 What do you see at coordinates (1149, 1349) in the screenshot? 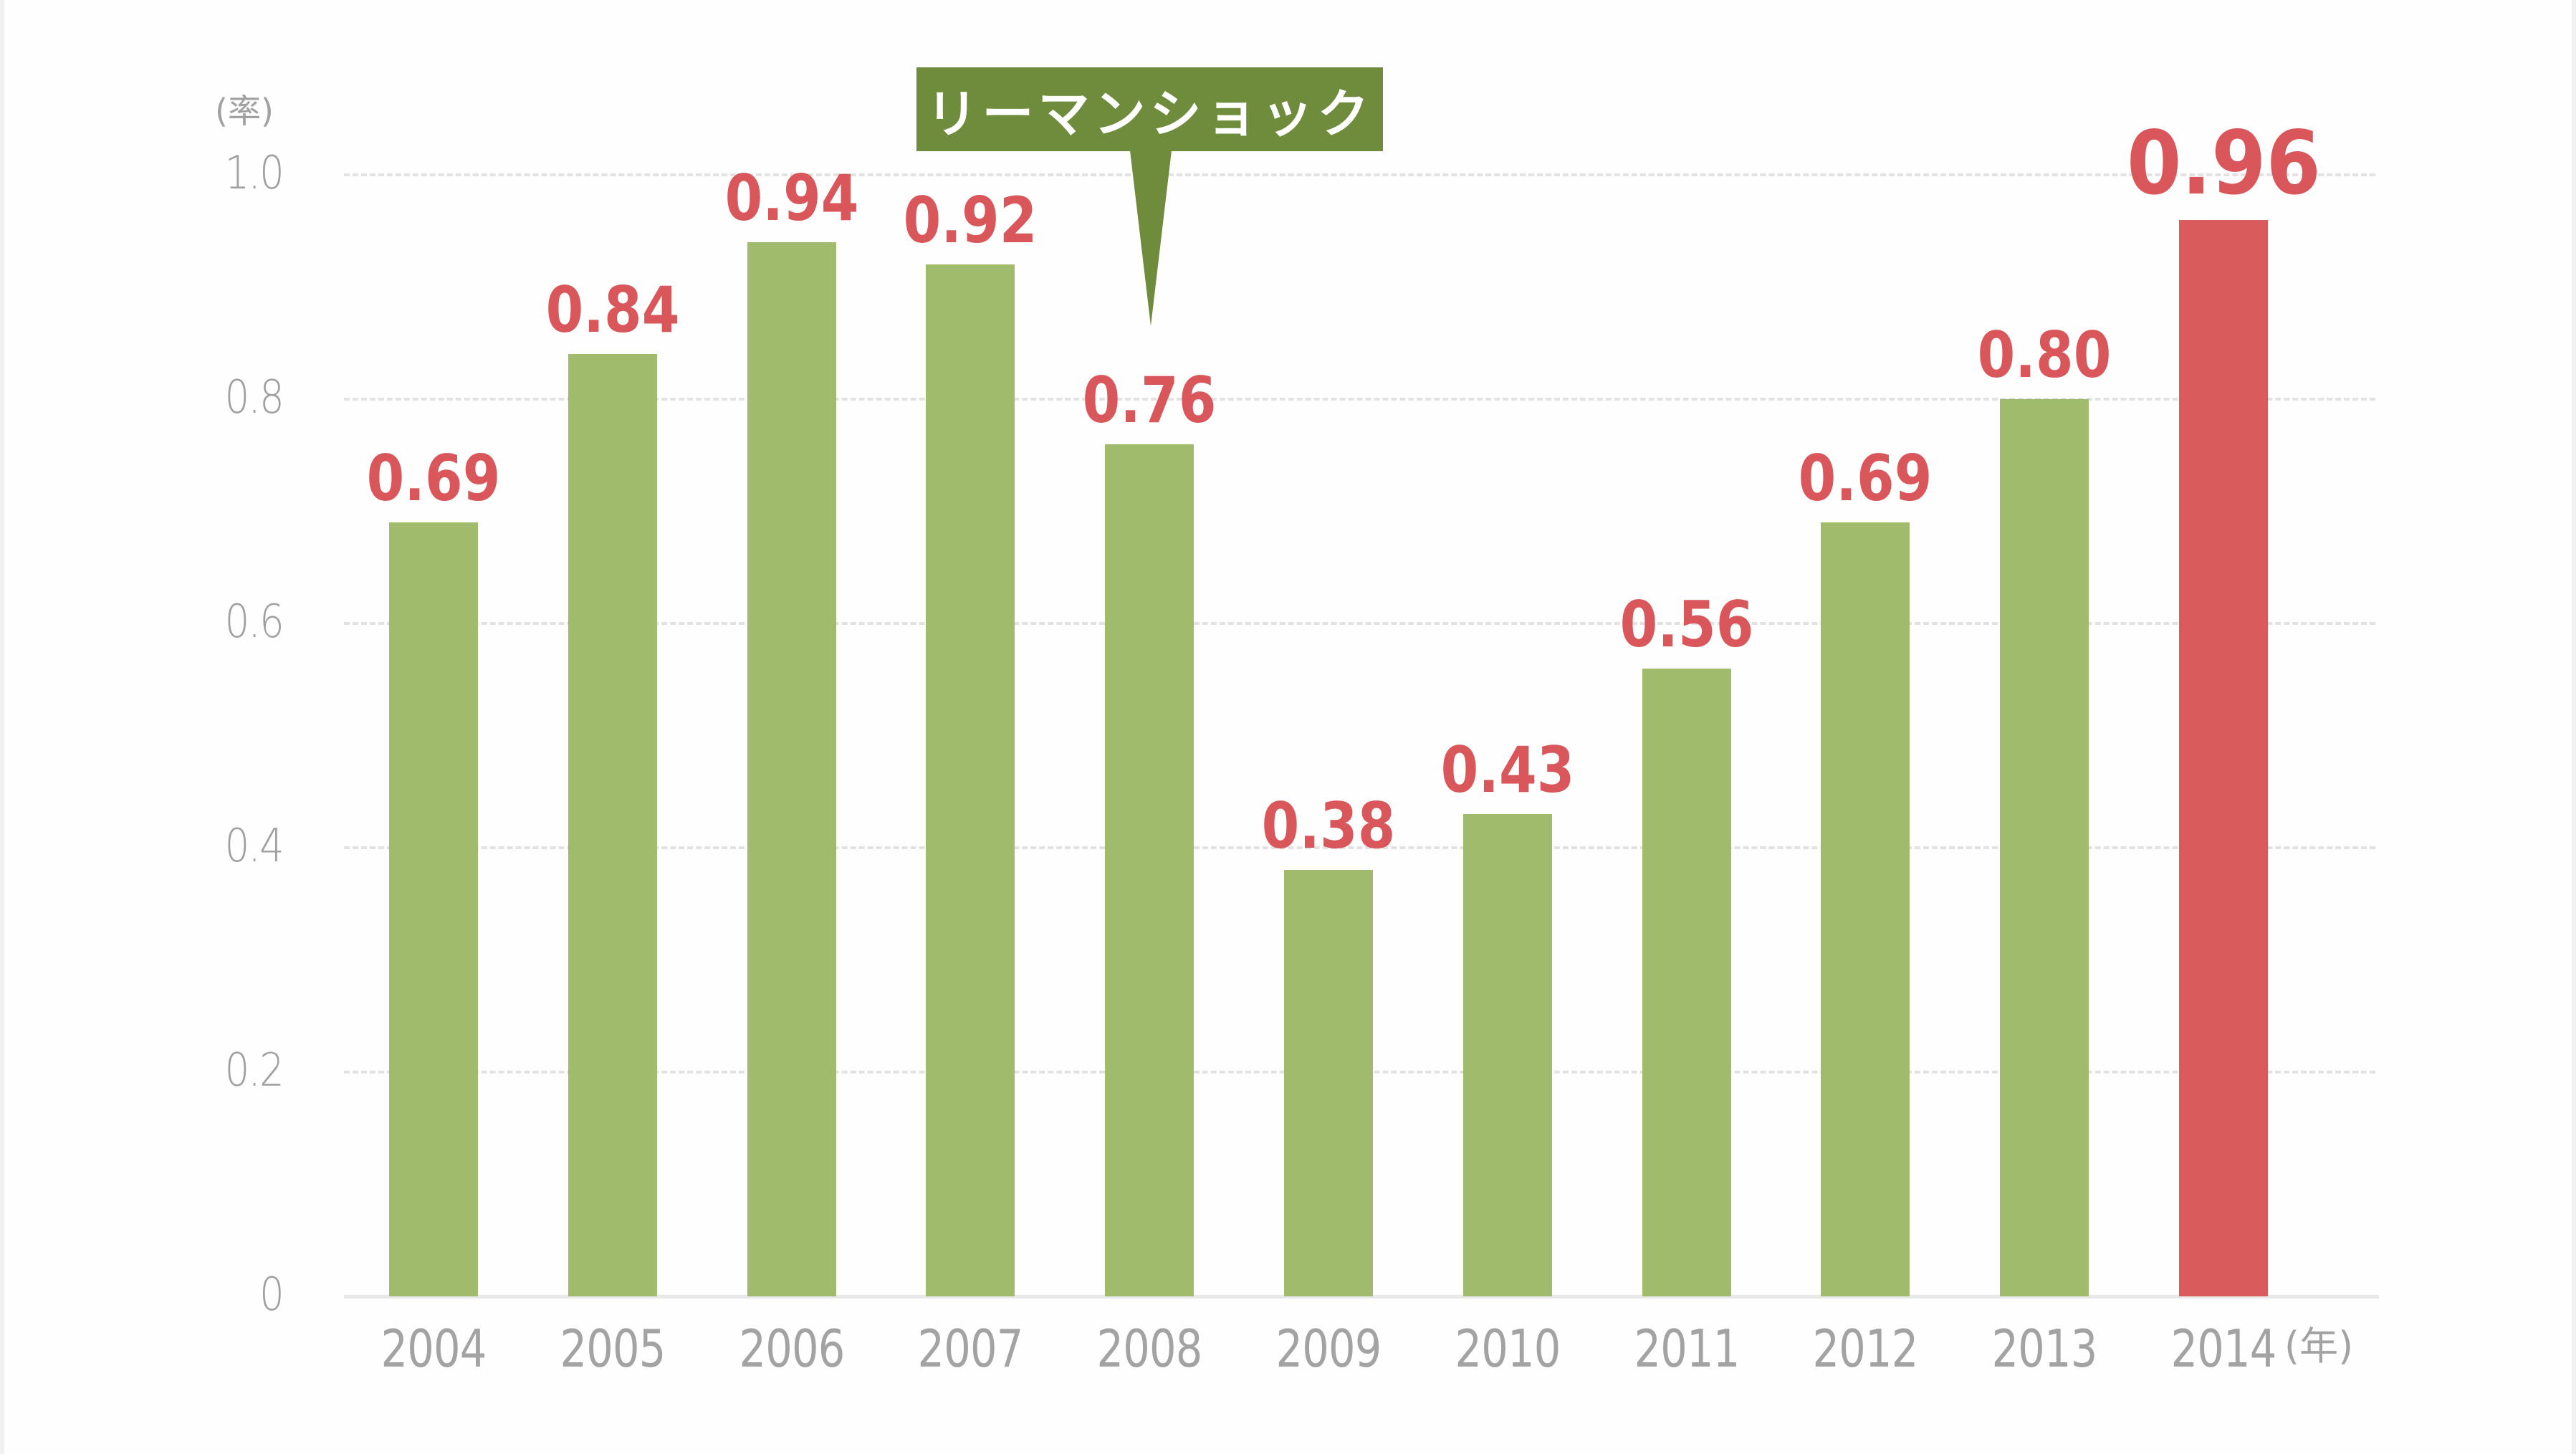
I see `x-tick-label-2008: 2008` at bounding box center [1149, 1349].